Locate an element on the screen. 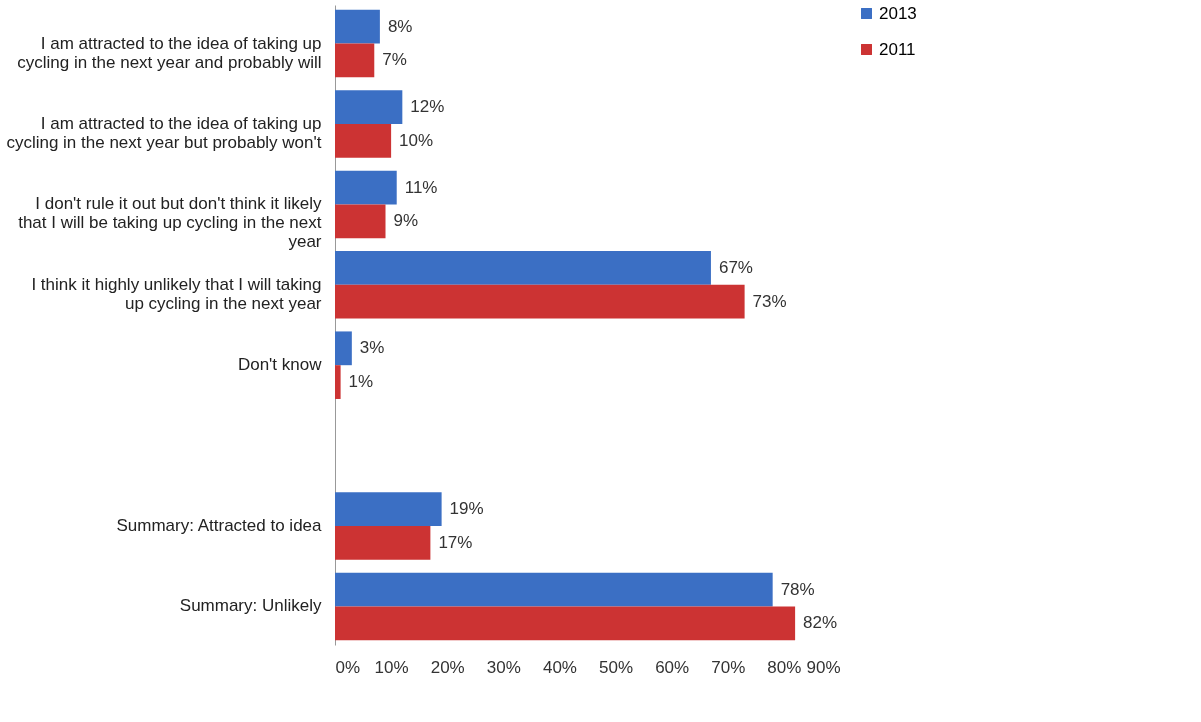 The width and height of the screenshot is (1201, 722). x-tick-label: 20% is located at coordinates (447, 667).